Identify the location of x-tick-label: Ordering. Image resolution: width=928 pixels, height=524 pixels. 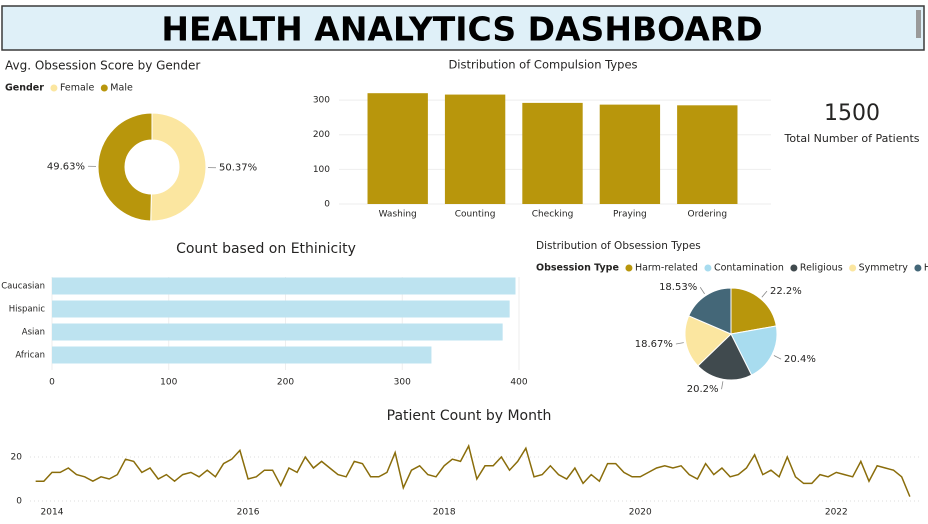
(708, 215).